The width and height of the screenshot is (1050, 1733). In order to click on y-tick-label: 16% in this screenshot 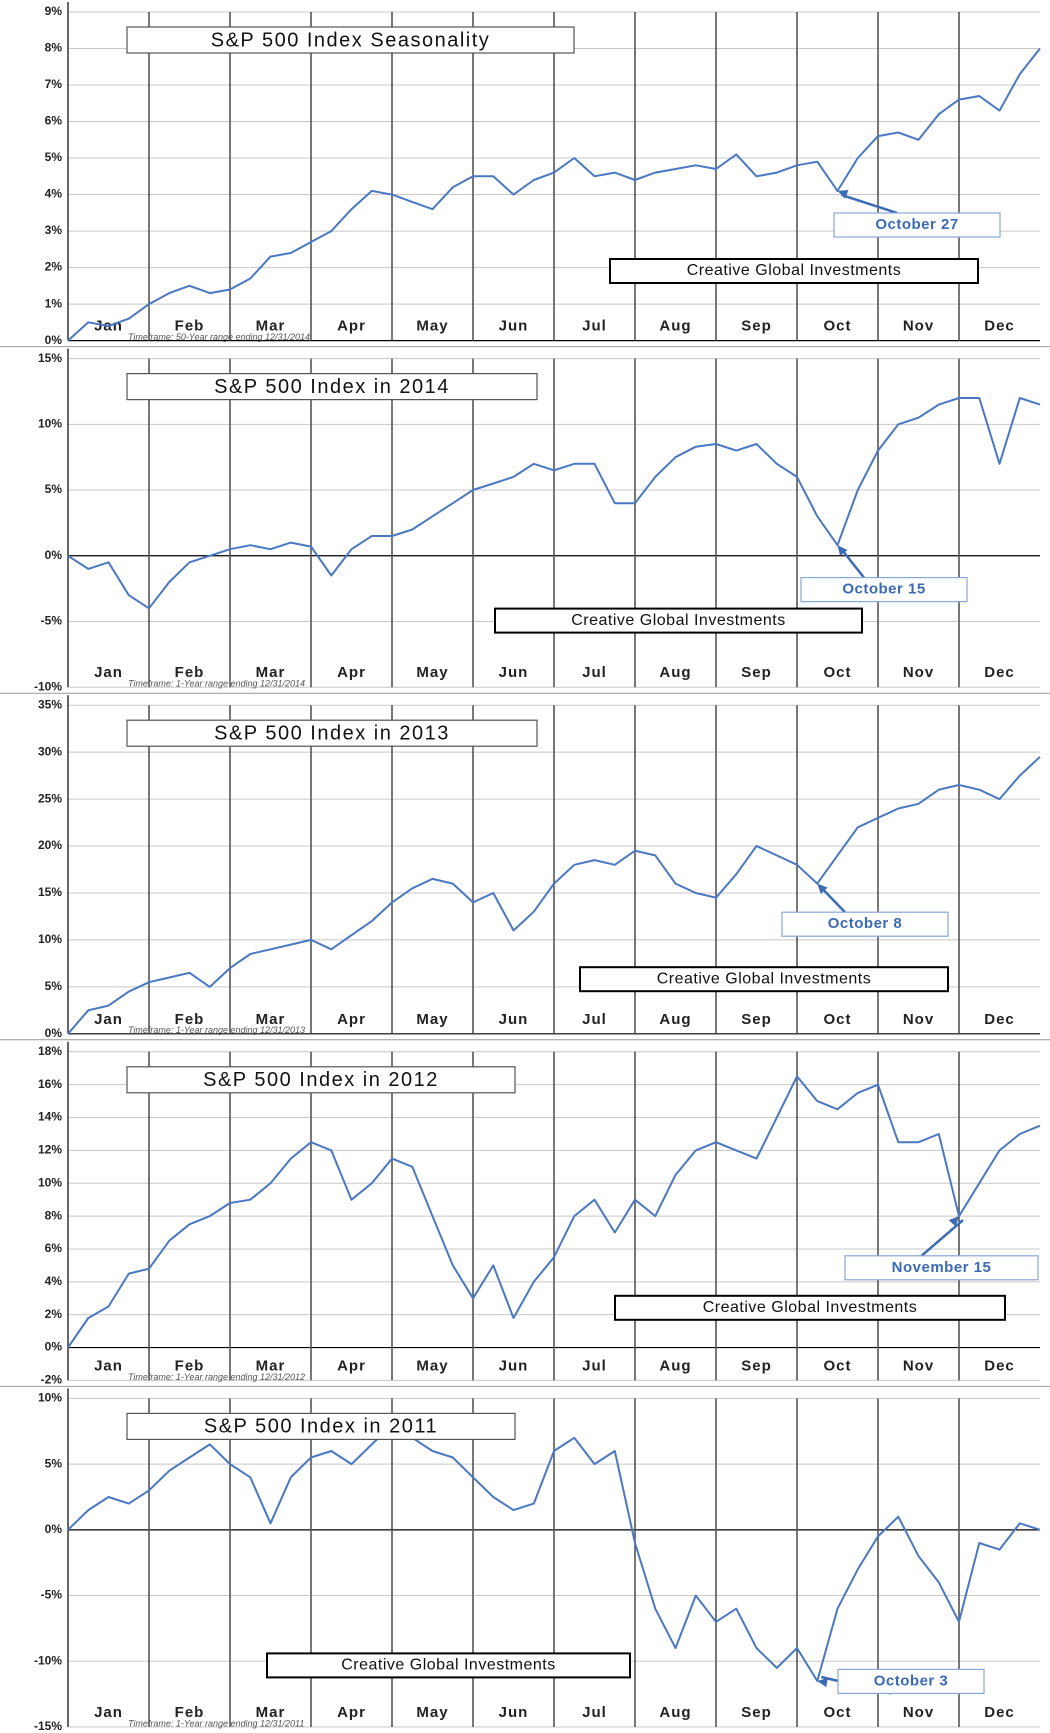, I will do `click(50, 1084)`.